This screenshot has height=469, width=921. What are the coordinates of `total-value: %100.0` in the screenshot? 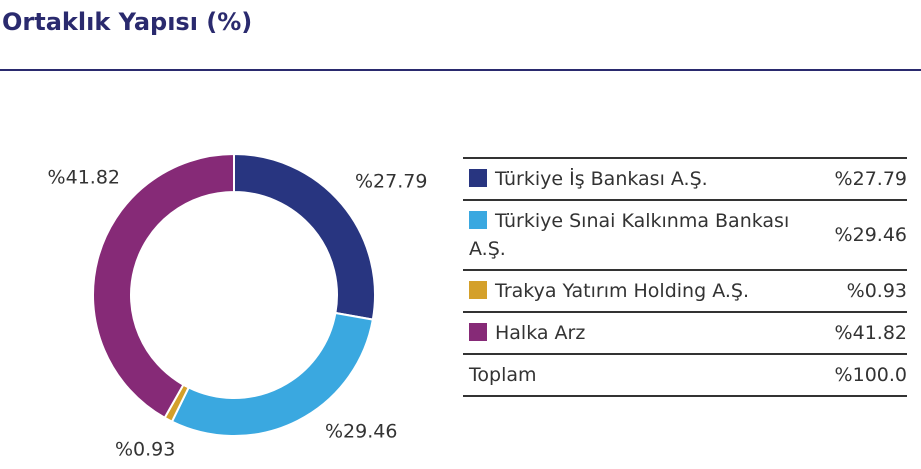 It's located at (853, 375).